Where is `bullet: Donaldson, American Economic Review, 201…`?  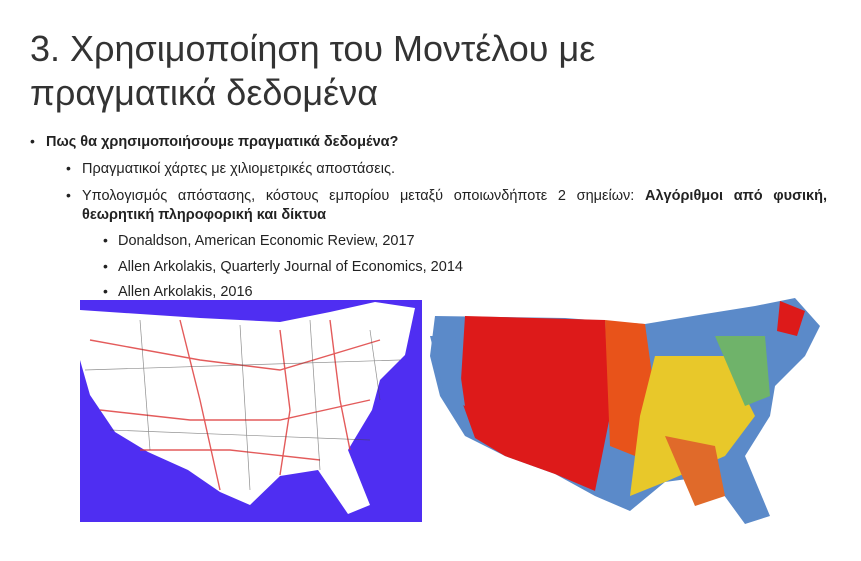
bullet: Donaldson, American Economic Review, 201… is located at coordinates (266, 241).